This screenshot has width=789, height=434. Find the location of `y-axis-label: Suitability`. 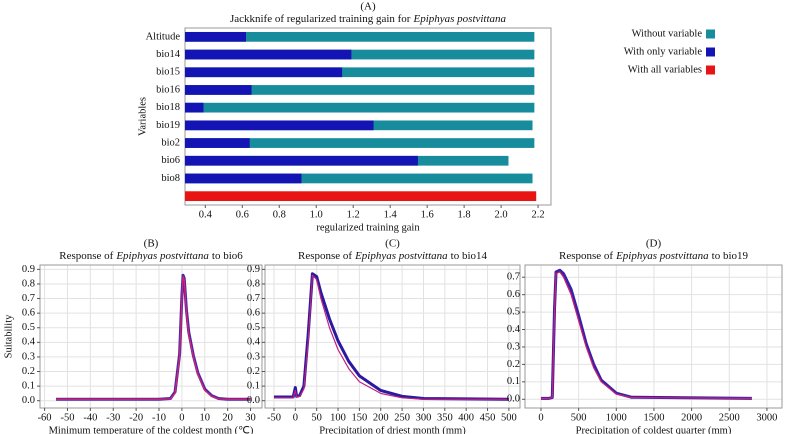

y-axis-label: Suitability is located at coordinates (8, 336).